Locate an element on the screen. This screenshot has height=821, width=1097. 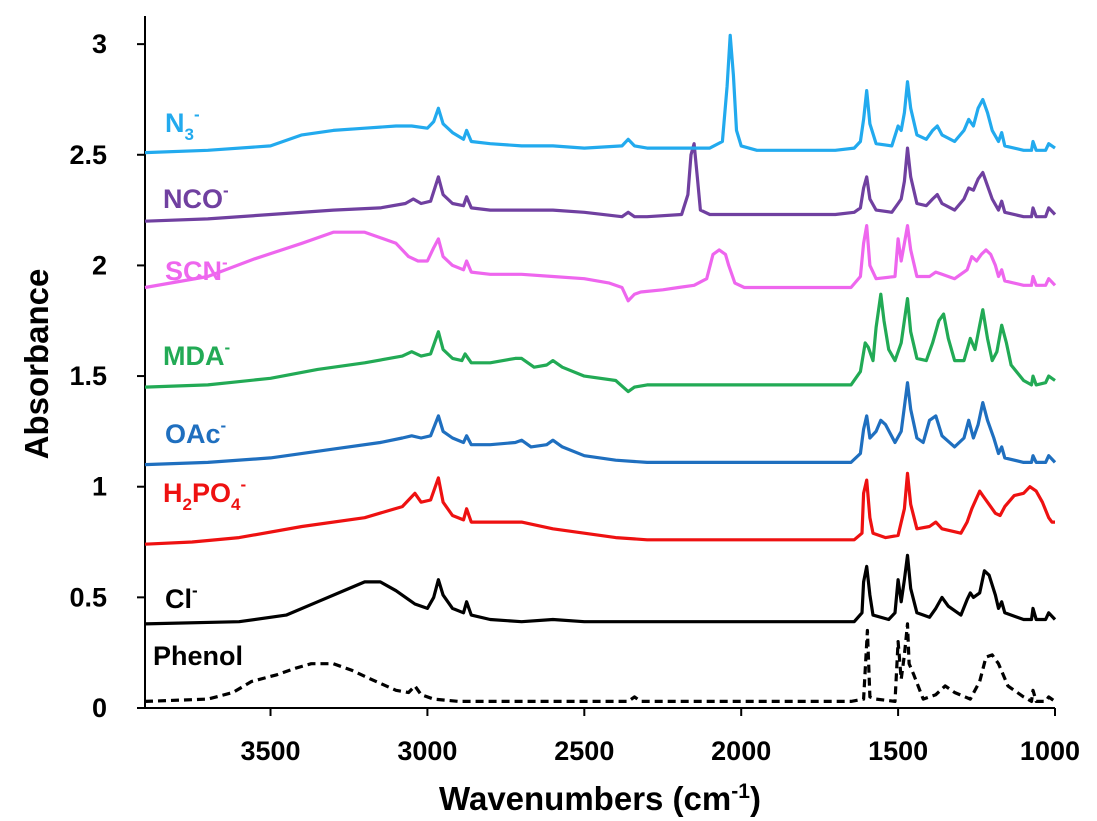
series-line-mda is located at coordinates (600, 343).